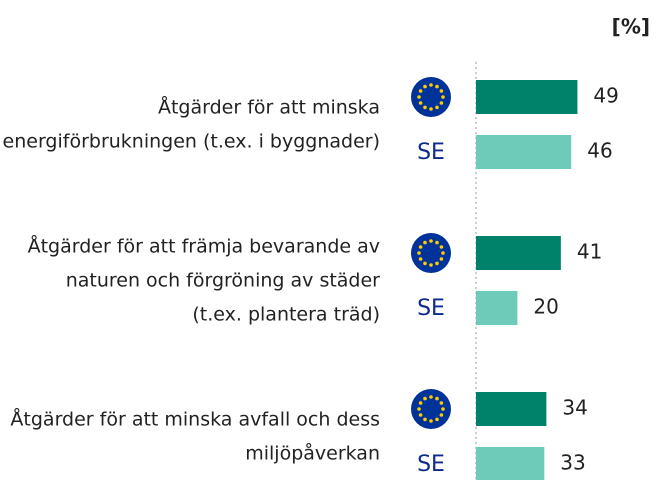  Describe the element at coordinates (574, 408) in the screenshot. I see `value-label: 34` at that location.